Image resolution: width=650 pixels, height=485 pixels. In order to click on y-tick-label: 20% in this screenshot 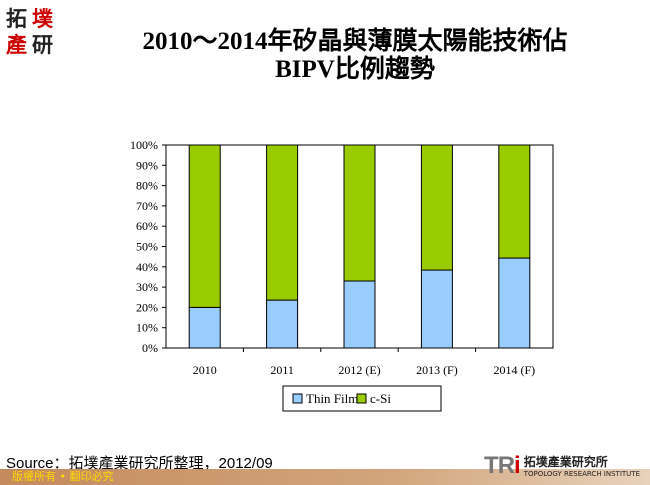, I will do `click(147, 307)`.